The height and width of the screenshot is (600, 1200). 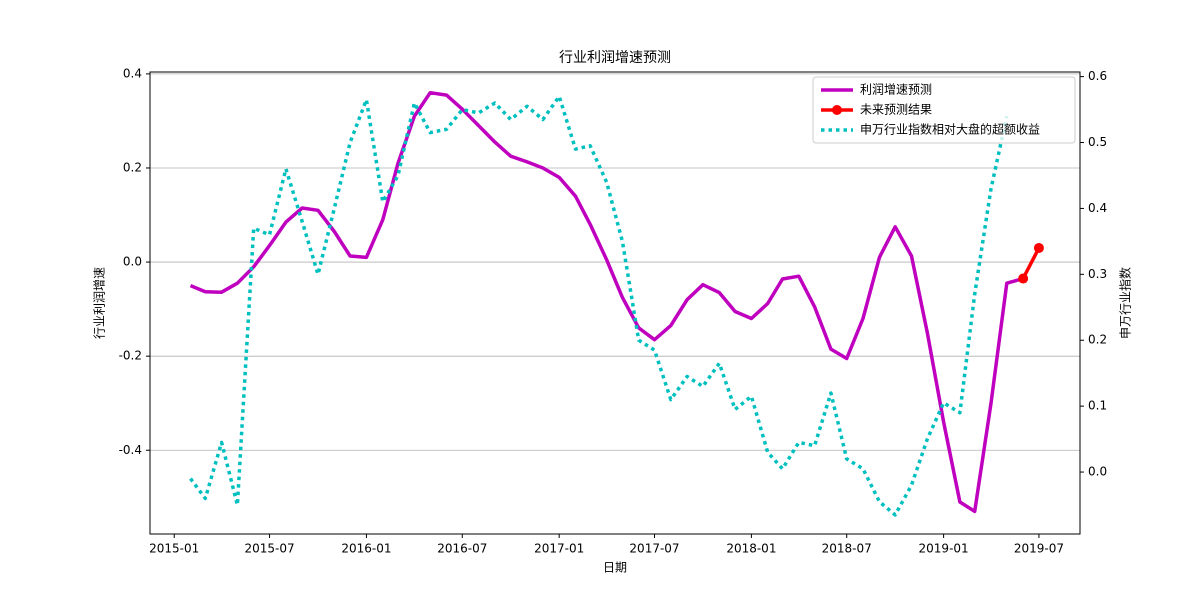 What do you see at coordinates (100, 303) in the screenshot?
I see `y-axis-label: 行业利润增速` at bounding box center [100, 303].